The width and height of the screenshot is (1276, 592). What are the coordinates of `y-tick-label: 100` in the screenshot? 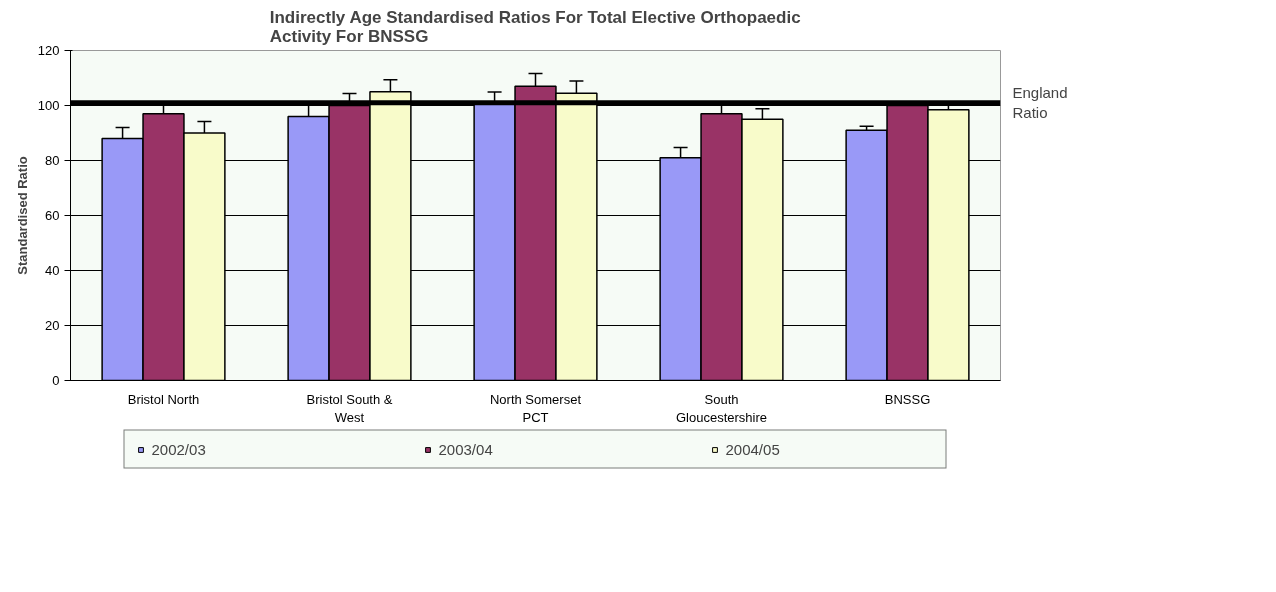 It's located at (48, 105).